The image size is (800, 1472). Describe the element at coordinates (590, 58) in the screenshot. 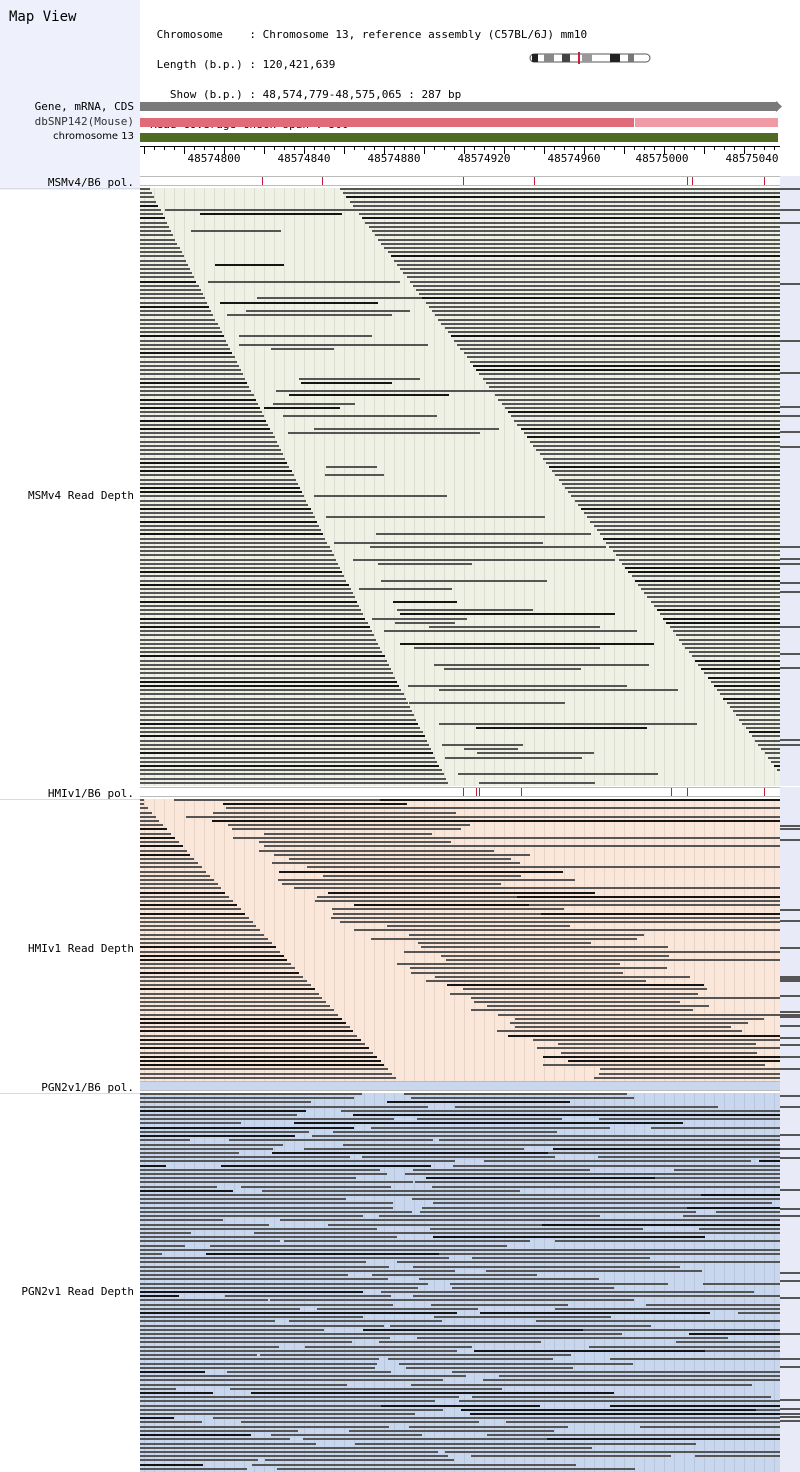

I see `chromosome-ideogram` at that location.